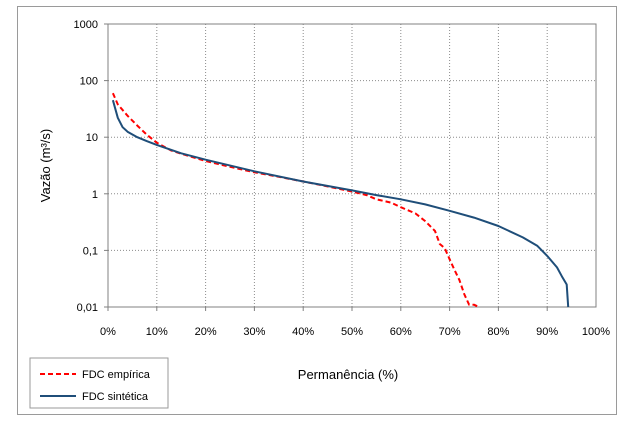 This screenshot has height=423, width=624. Describe the element at coordinates (45, 165) in the screenshot. I see `y-axis-title: Vazão (m³/s)` at that location.